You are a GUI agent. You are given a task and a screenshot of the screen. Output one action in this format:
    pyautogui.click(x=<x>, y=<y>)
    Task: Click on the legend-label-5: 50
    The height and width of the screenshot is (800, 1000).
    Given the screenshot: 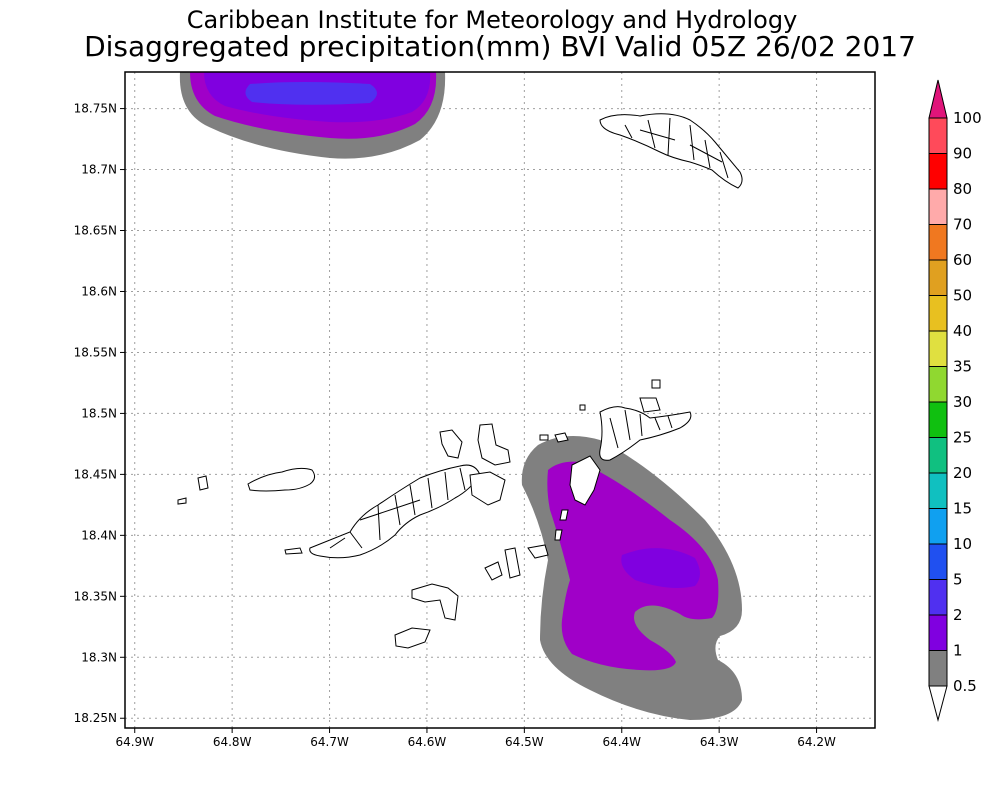 What is the action you would take?
    pyautogui.click(x=962, y=296)
    